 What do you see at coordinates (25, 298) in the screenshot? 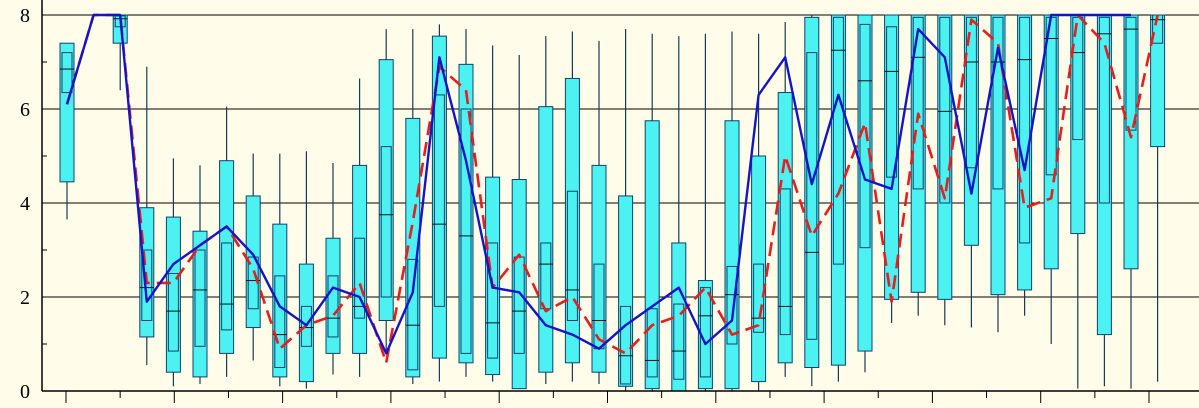
I see `y-tick-label: 2` at bounding box center [25, 298].